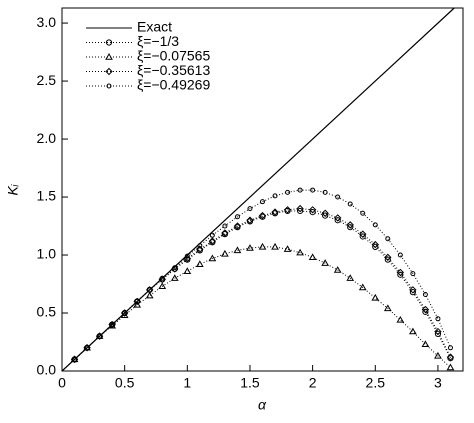 Image resolution: width=474 pixels, height=423 pixels. What do you see at coordinates (47, 196) in the screenshot?
I see `y-tick-label: 1.5` at bounding box center [47, 196].